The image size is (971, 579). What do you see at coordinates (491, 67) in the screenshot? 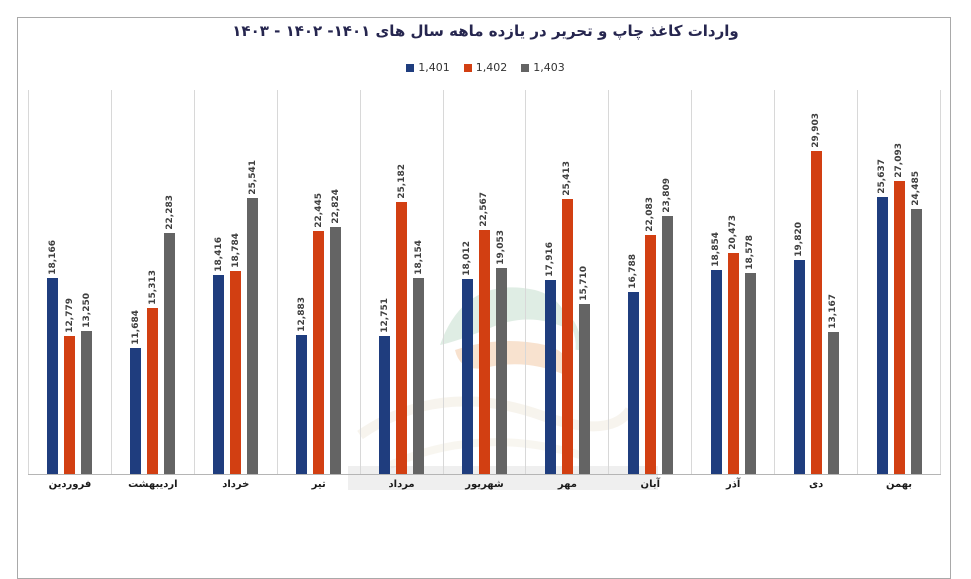
I see `legend-label: 1,402` at bounding box center [491, 67].